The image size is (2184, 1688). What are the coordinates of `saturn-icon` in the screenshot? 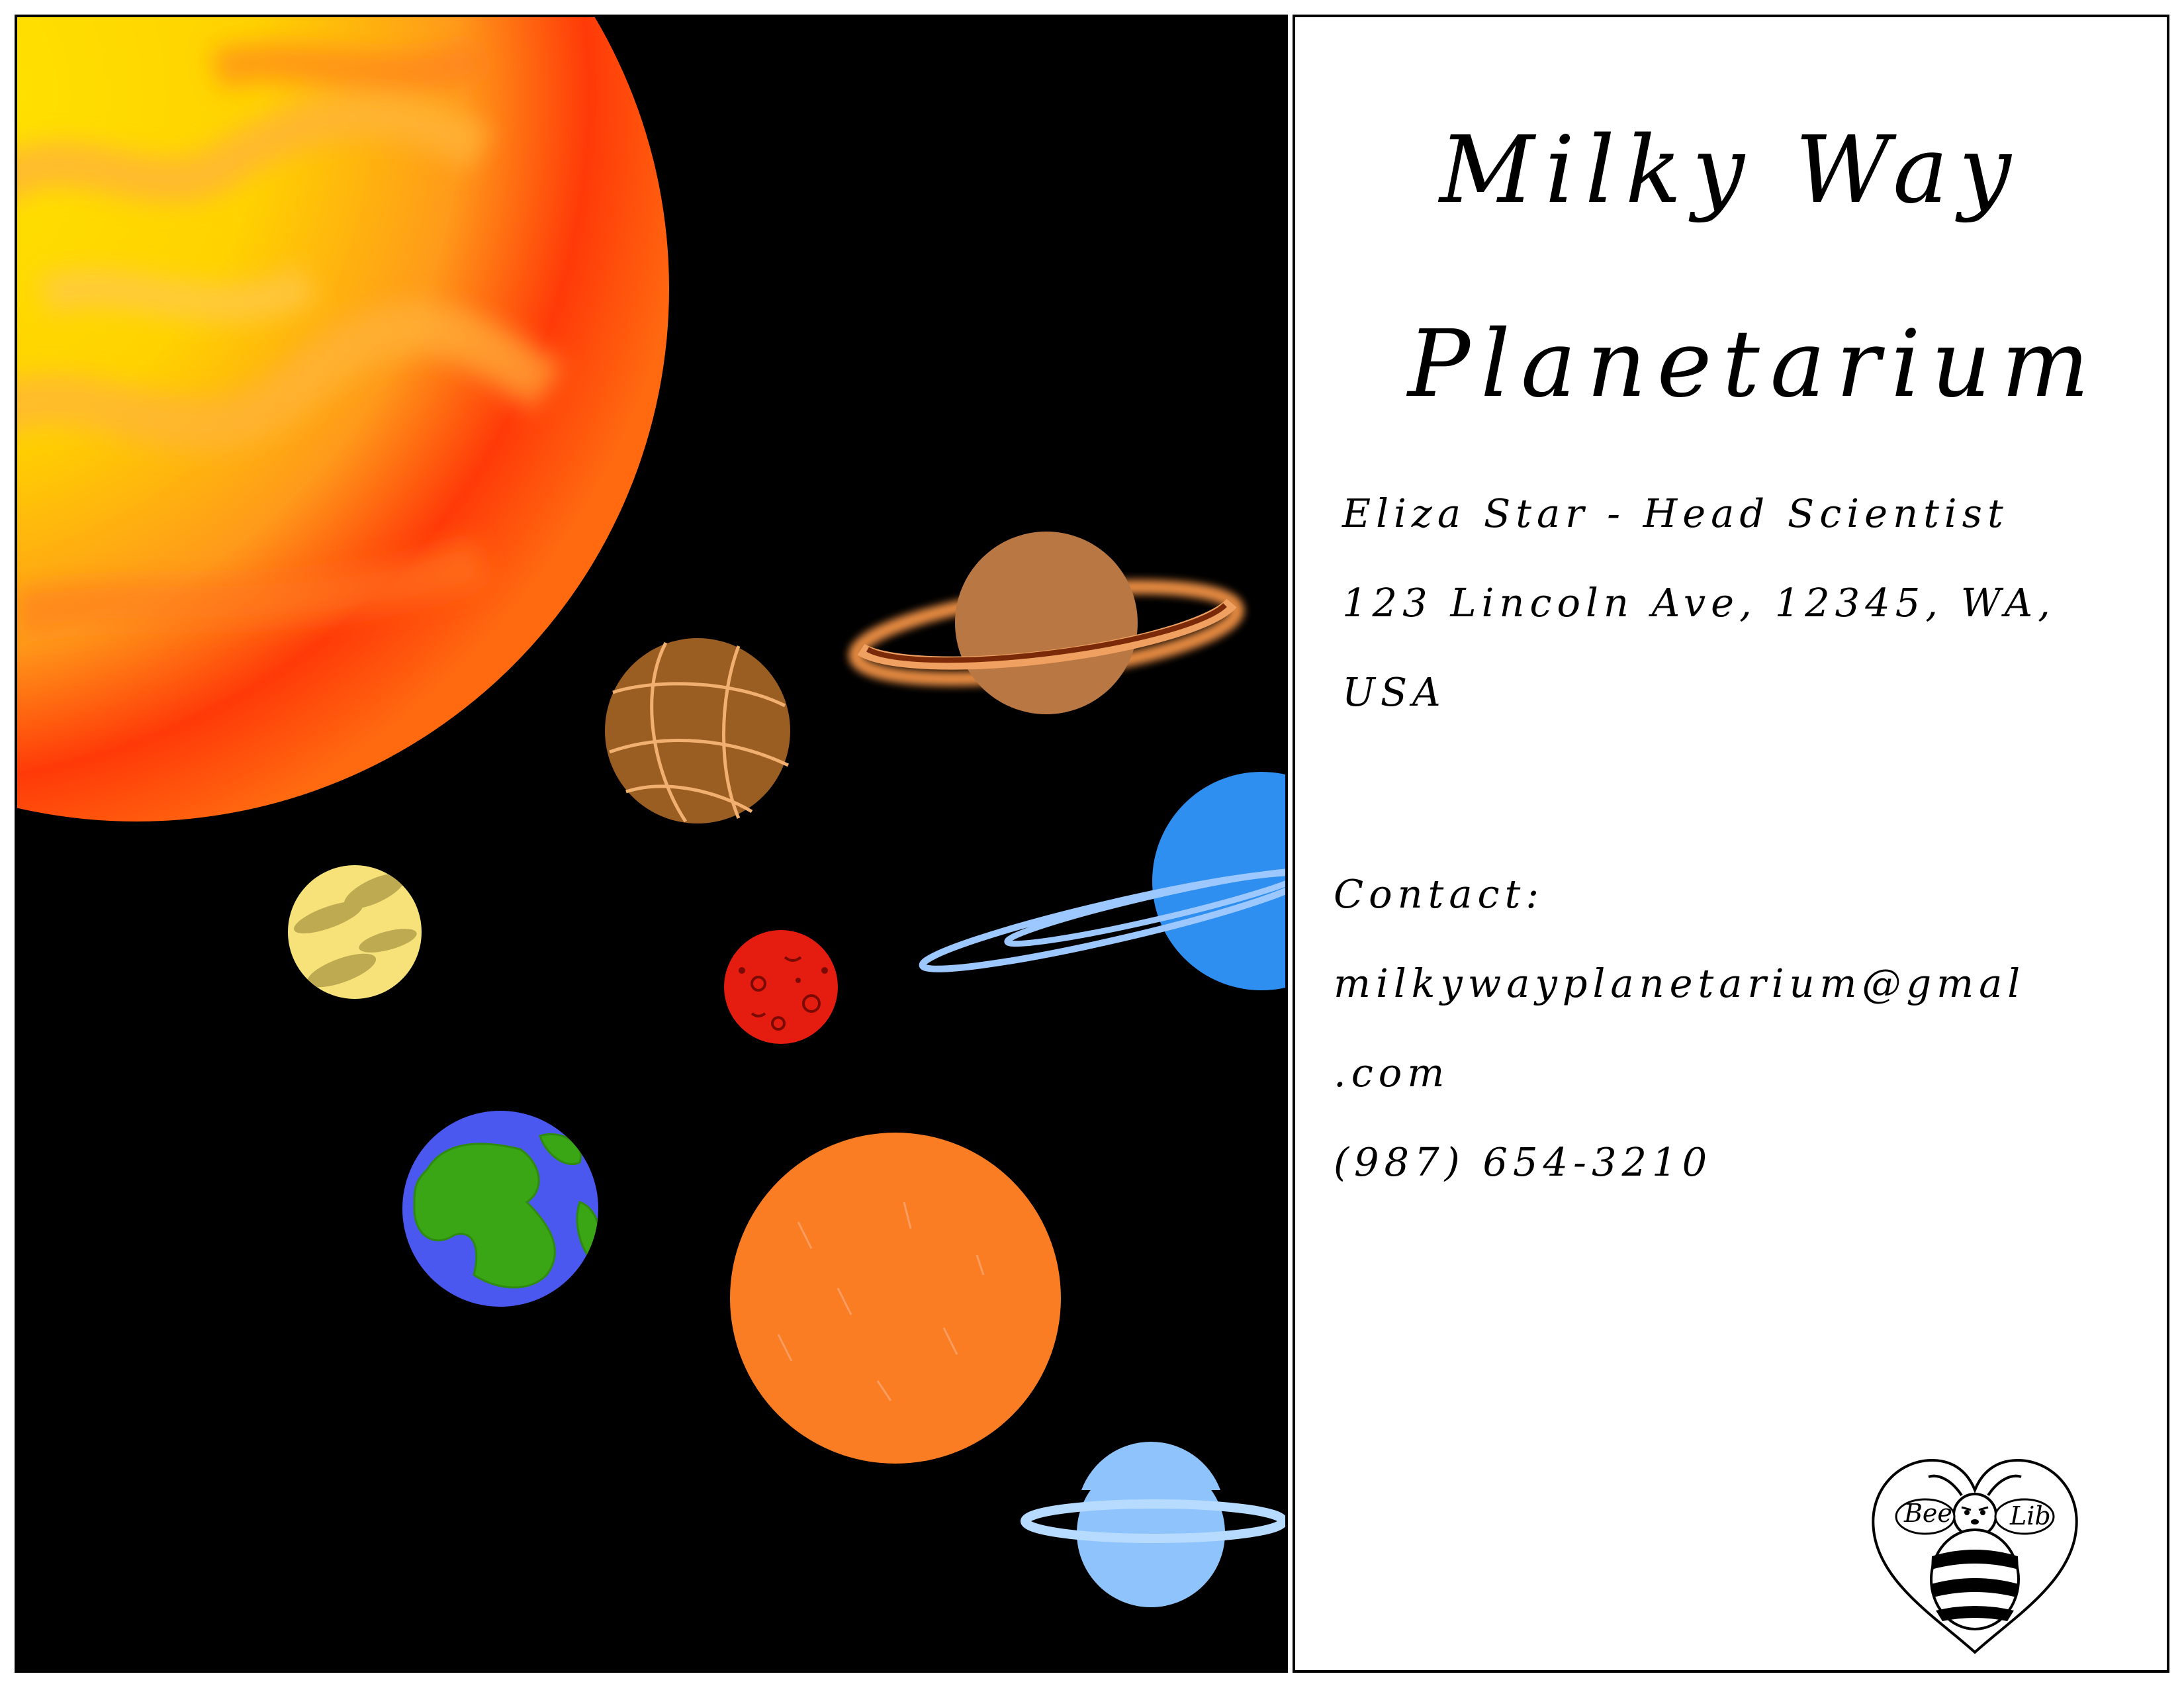 It's located at (1046, 623).